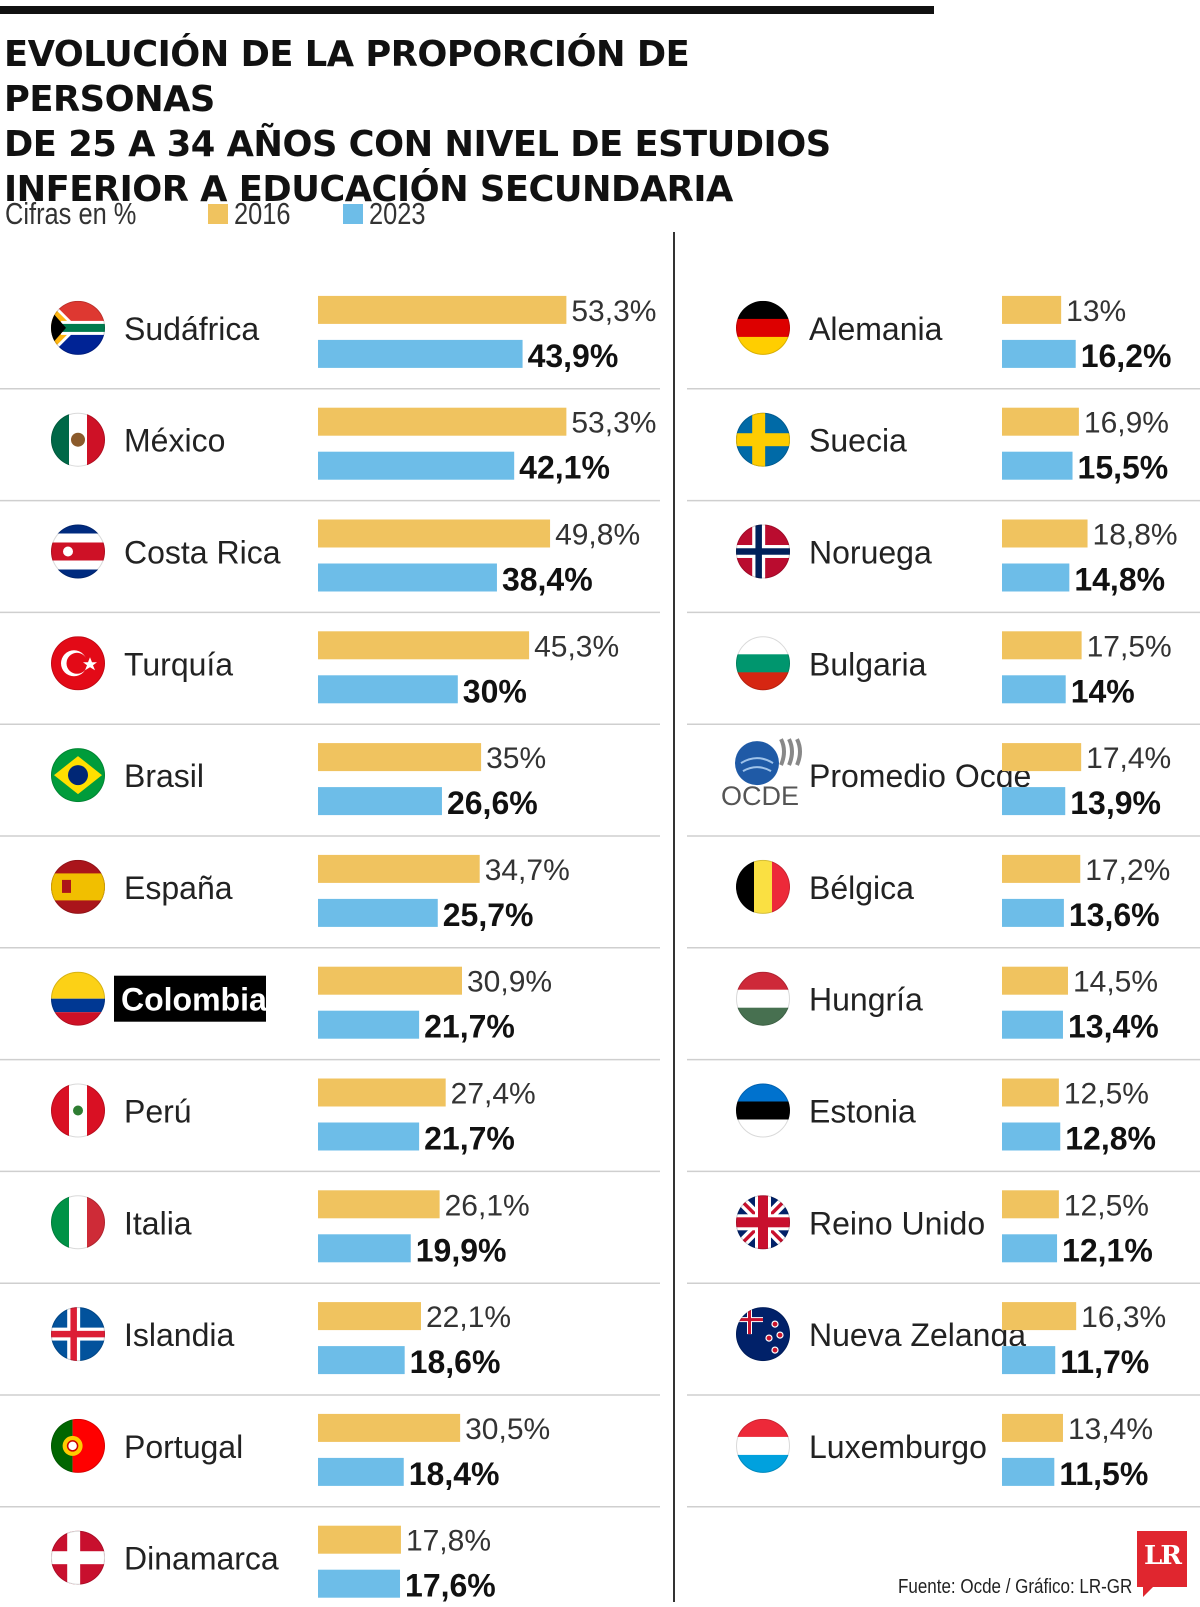  I want to click on country-name: Alemania, so click(876, 329).